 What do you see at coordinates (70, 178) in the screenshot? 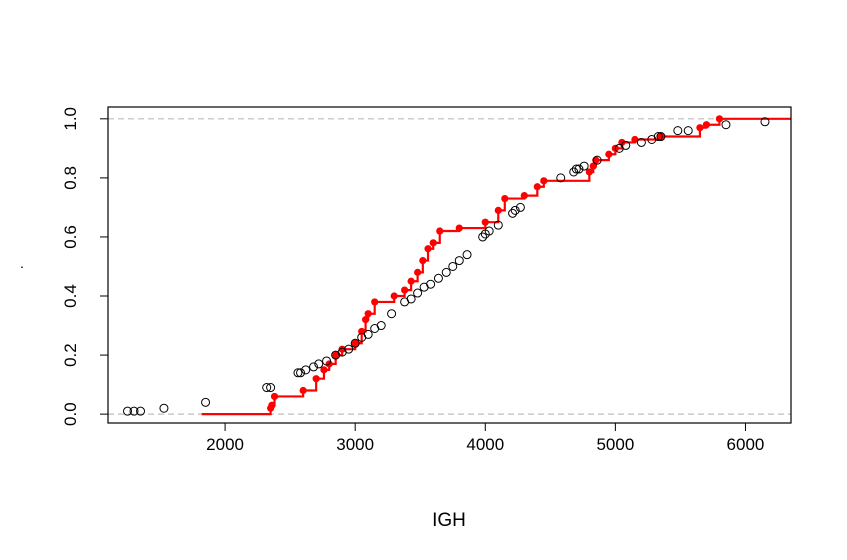
I see `y-tick-label: 0.8` at bounding box center [70, 178].